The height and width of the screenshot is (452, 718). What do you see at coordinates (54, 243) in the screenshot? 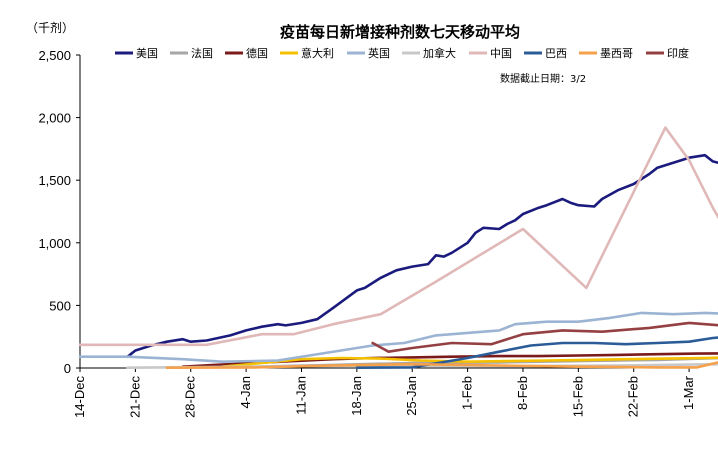
I see `y-tick-label: 1,000` at bounding box center [54, 243].